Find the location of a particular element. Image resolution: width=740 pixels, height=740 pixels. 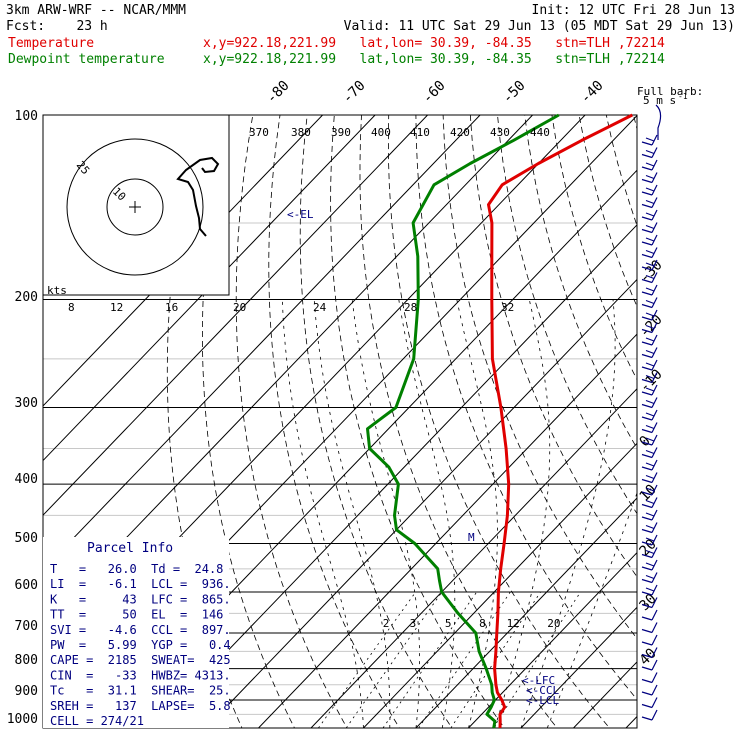

isotherm-label--40: -40 is located at coordinates (592, 92).